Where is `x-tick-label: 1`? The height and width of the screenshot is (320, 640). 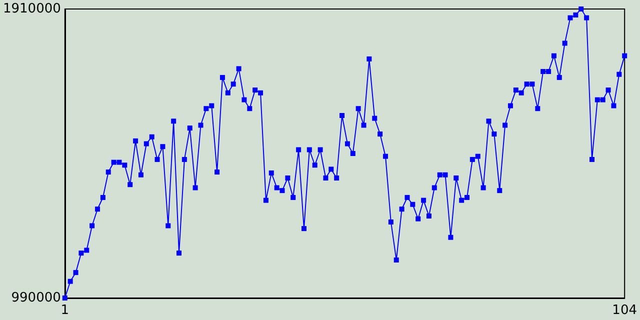
x-tick-label: 1 is located at coordinates (65, 310).